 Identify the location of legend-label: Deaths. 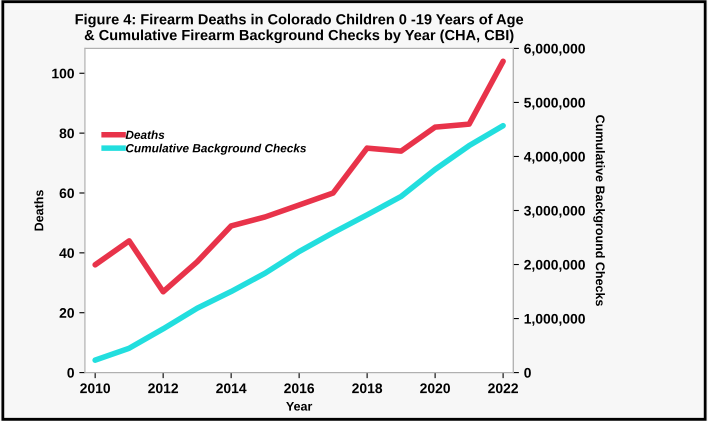
(145, 135).